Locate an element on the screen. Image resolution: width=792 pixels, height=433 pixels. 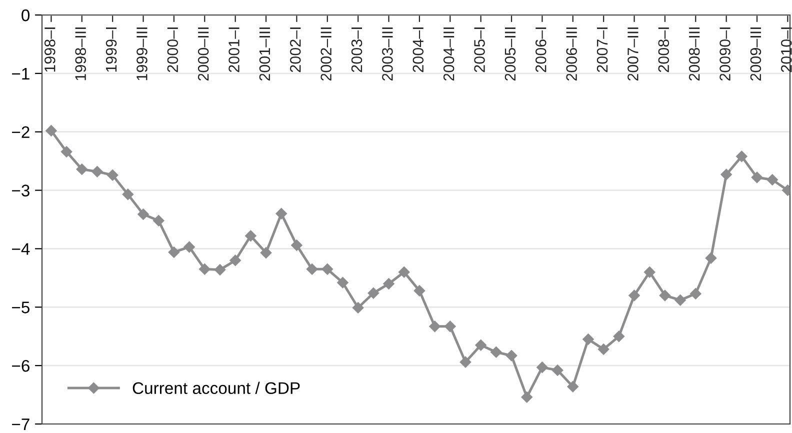
x-tick-label: 2001–I is located at coordinates (234, 50).